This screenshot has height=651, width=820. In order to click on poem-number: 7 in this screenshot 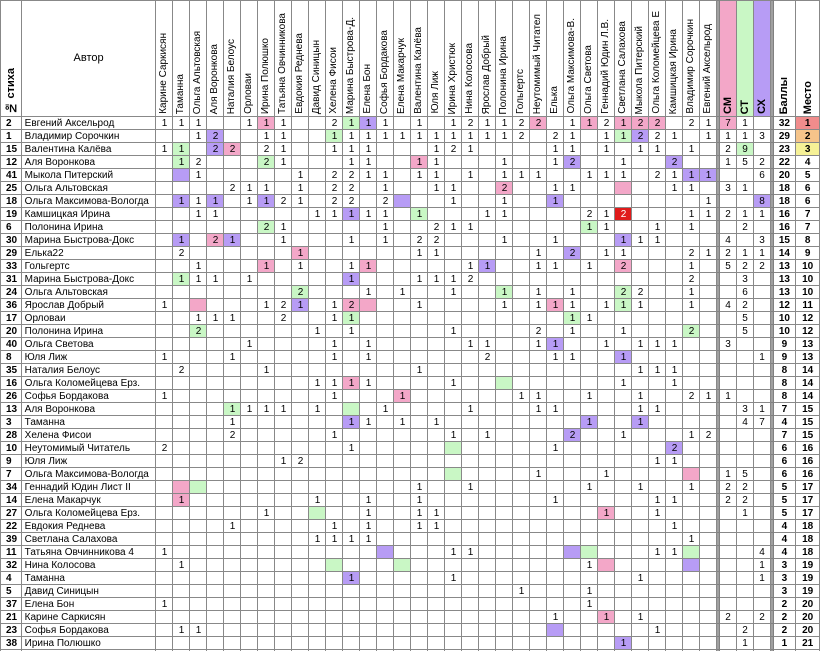, I will do `click(11, 474)`.